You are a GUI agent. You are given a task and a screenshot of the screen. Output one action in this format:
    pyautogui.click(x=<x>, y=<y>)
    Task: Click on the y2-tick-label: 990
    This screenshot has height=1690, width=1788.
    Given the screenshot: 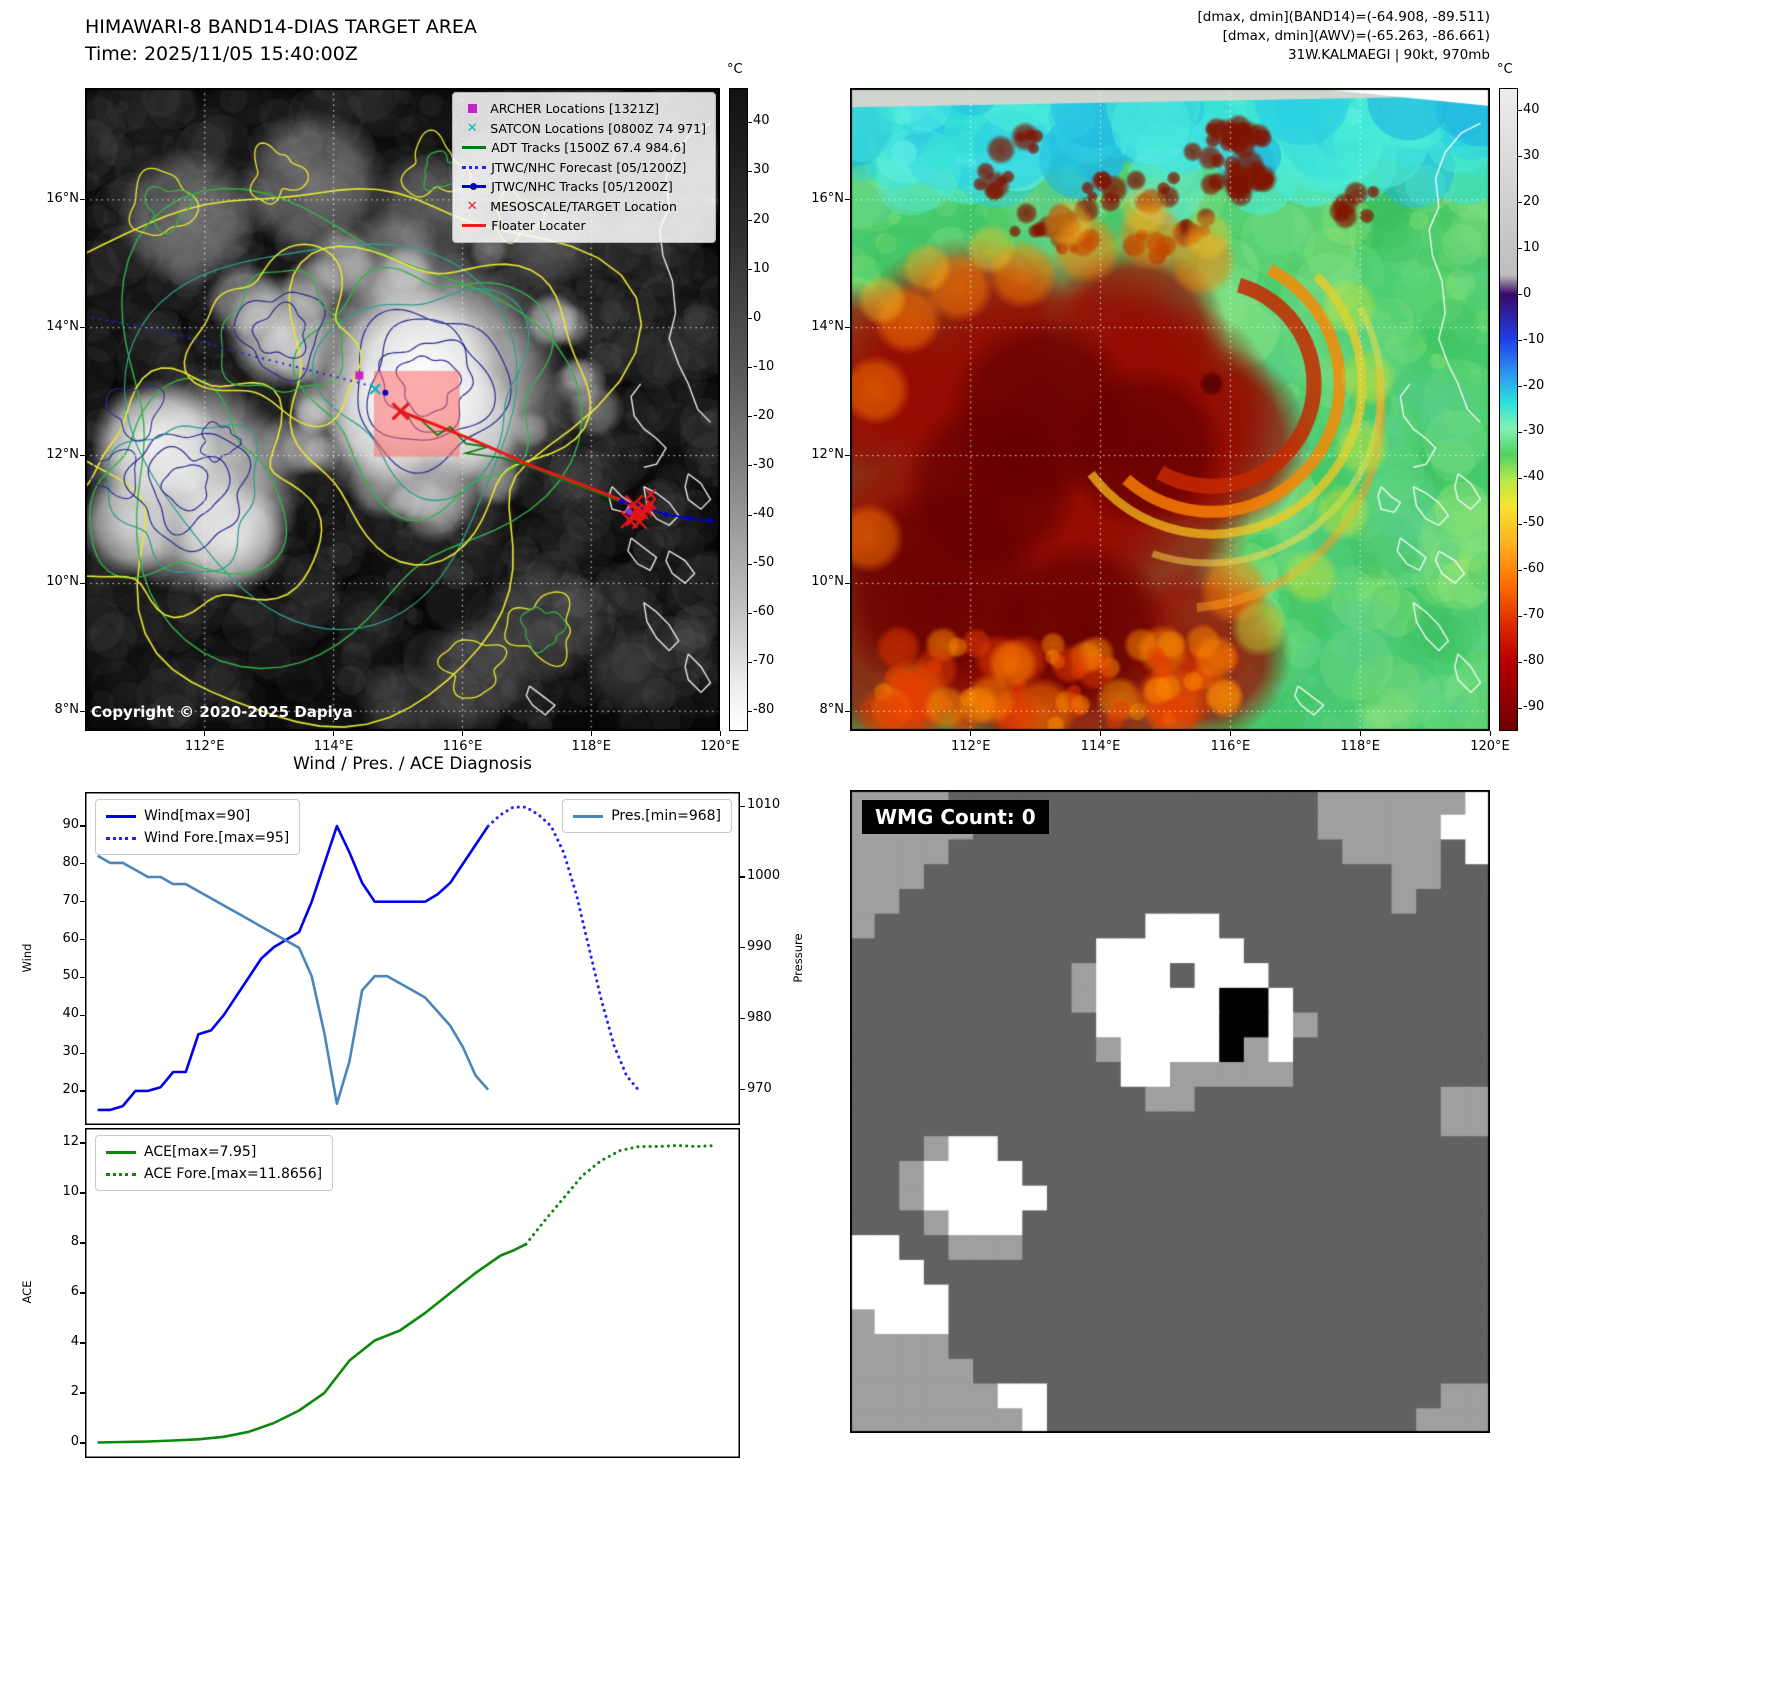 What is the action you would take?
    pyautogui.click(x=759, y=946)
    